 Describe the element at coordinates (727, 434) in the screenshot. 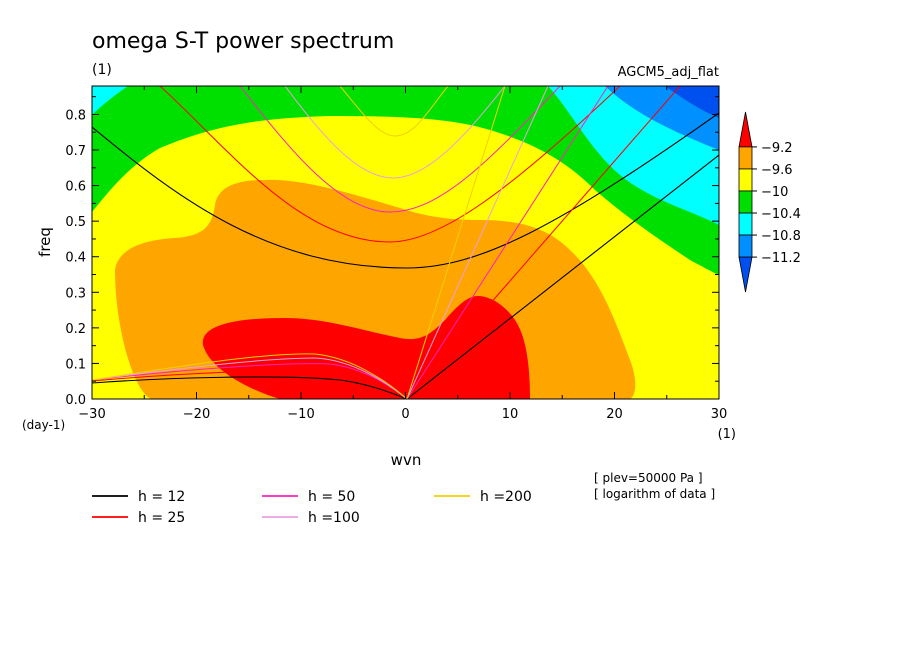

I see `x-axis-unit: (1)` at that location.